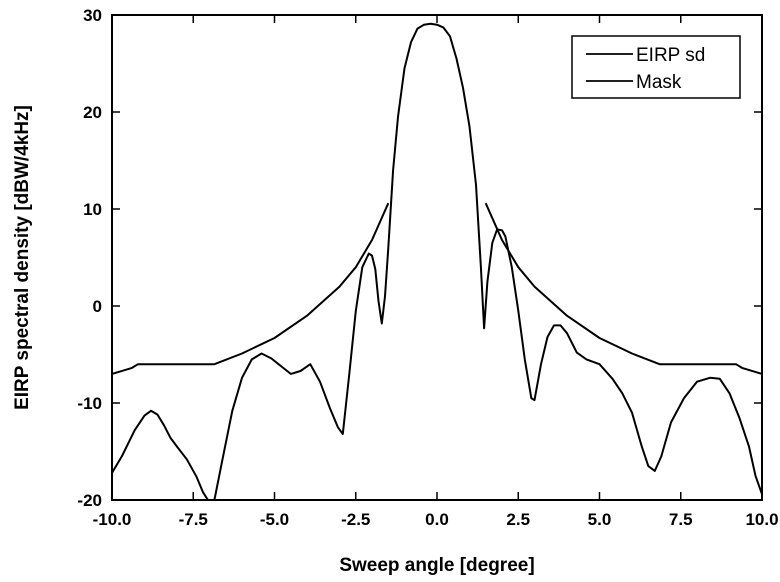 Image resolution: width=780 pixels, height=582 pixels. I want to click on y-tick-label-2: 0, so click(97, 306).